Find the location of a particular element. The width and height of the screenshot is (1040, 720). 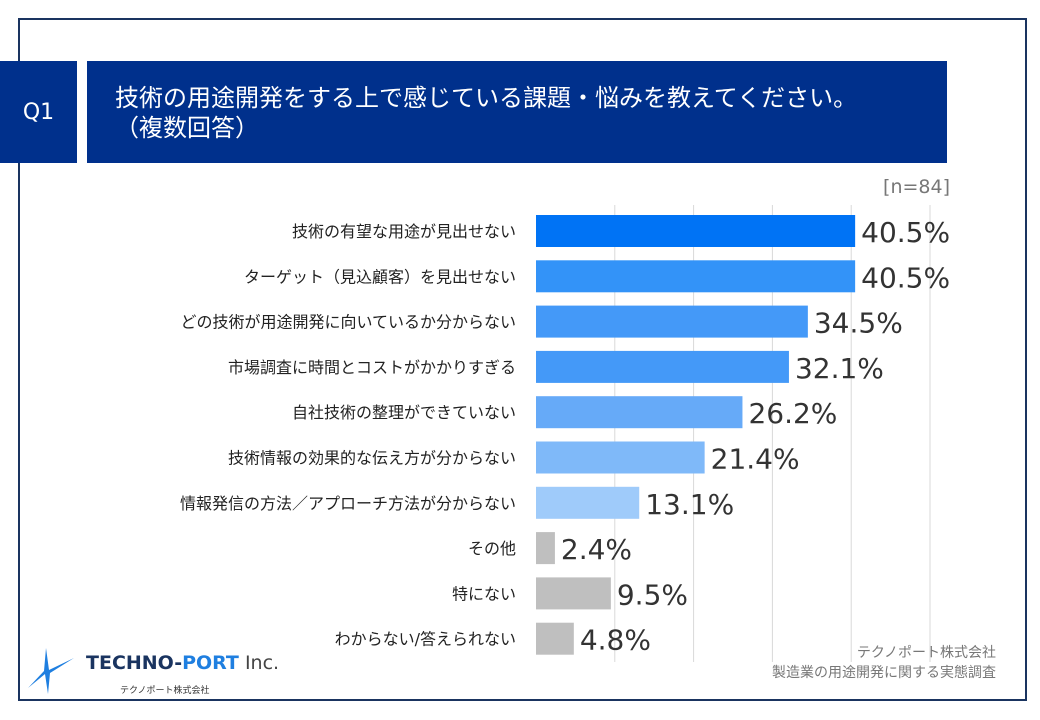

source-survey: 製造業の用途開発に関する実態調査 is located at coordinates (884, 673).